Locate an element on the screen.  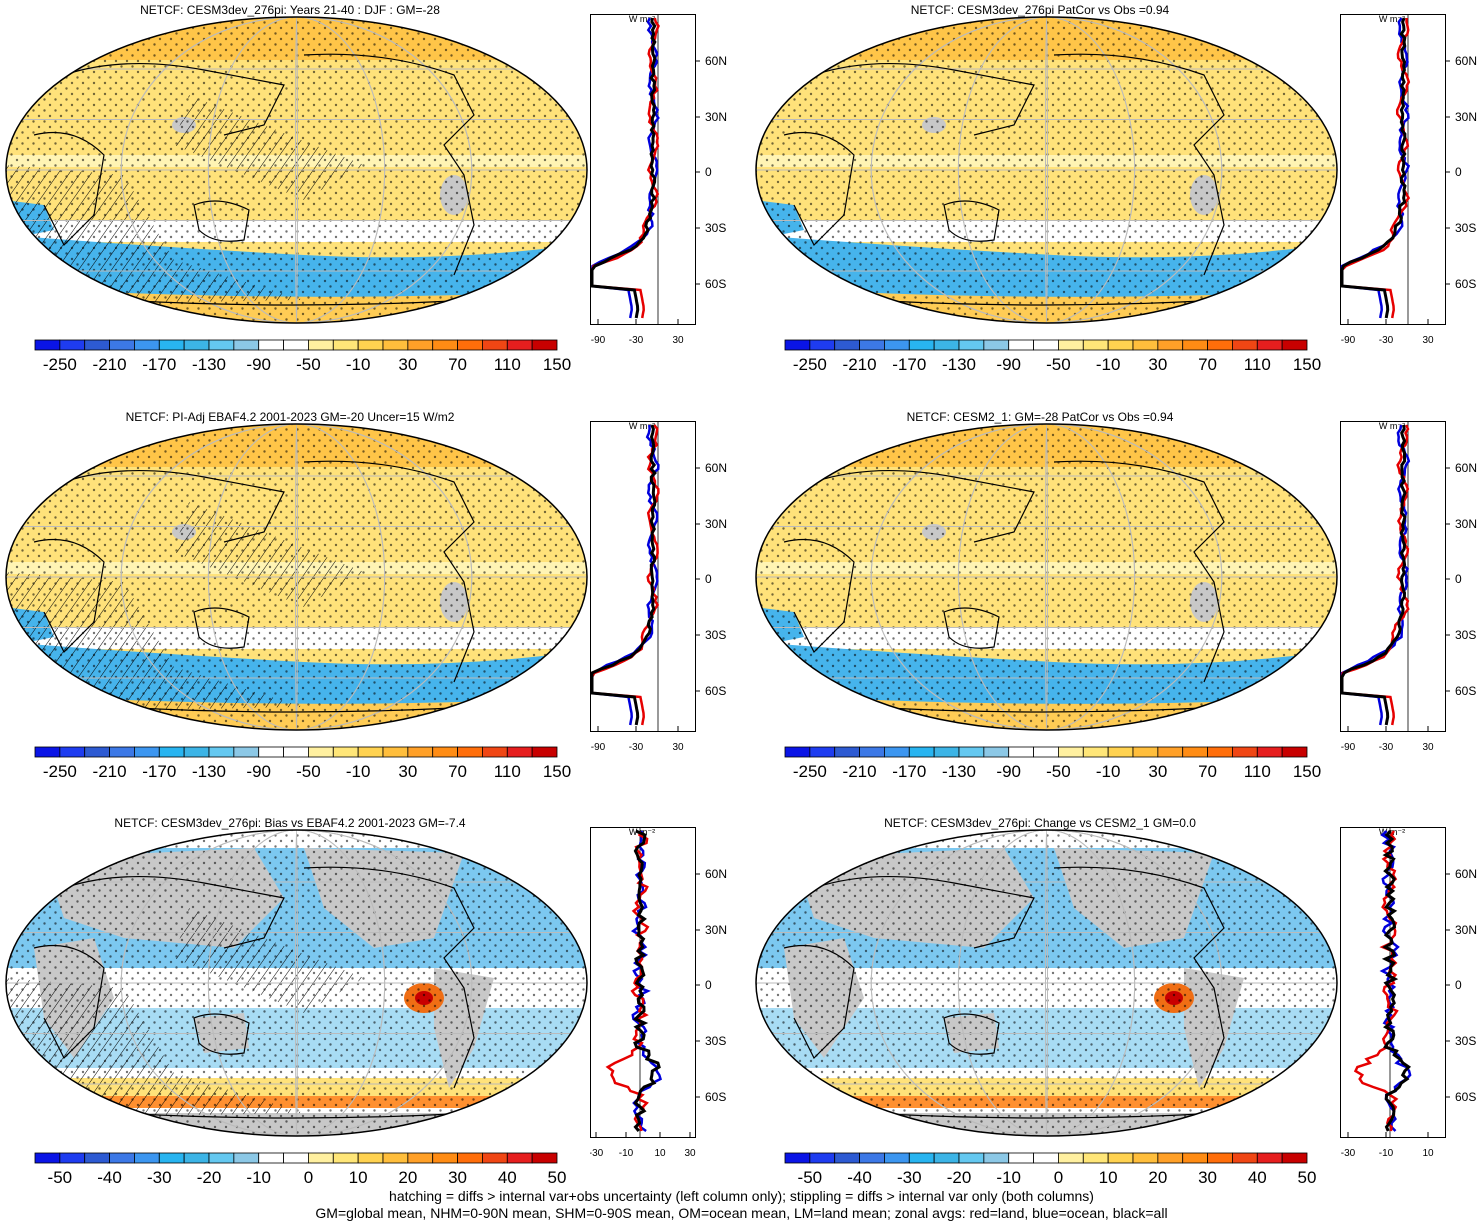
colorbar-tick-label: 40 is located at coordinates (507, 1178).